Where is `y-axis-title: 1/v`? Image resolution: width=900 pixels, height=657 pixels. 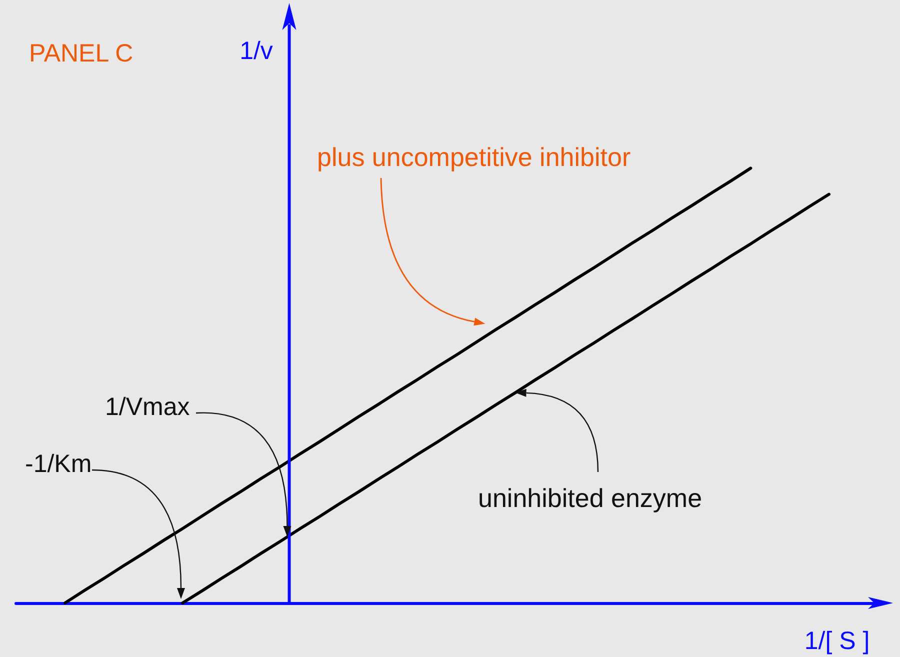 y-axis-title: 1/v is located at coordinates (257, 51).